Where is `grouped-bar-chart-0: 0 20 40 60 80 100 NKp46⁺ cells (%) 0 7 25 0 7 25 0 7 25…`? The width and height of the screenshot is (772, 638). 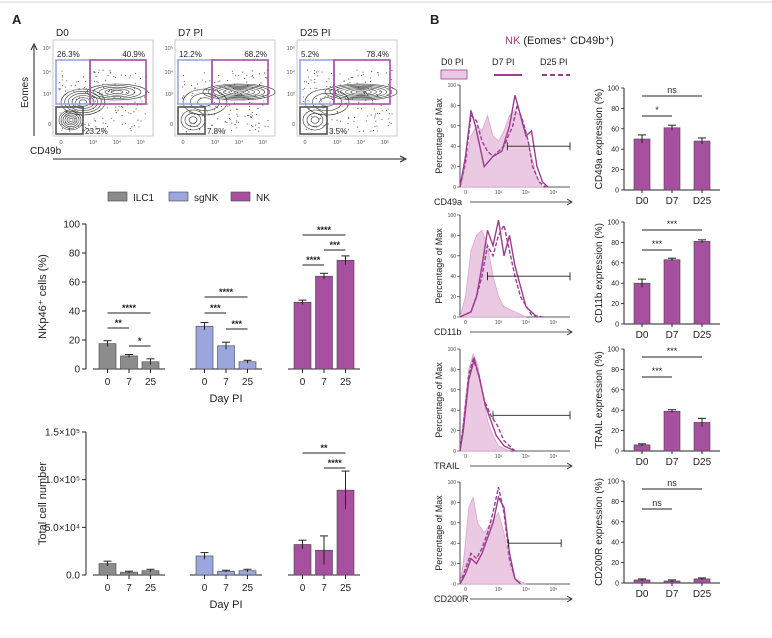 grouped-bar-chart-0: 0 20 40 60 80 100 NKp46⁺ cells (%) 0 7 25 0 7 25 0 7 25… is located at coordinates (198, 312).